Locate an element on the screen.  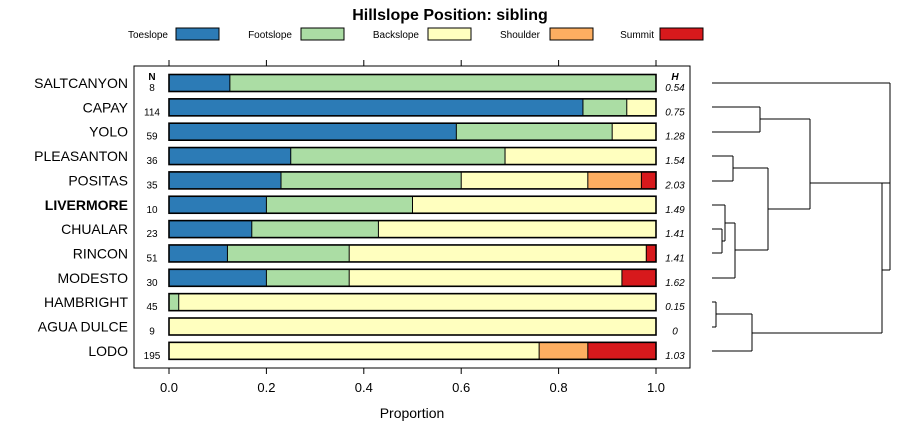
n-value: 9 is located at coordinates (152, 332).